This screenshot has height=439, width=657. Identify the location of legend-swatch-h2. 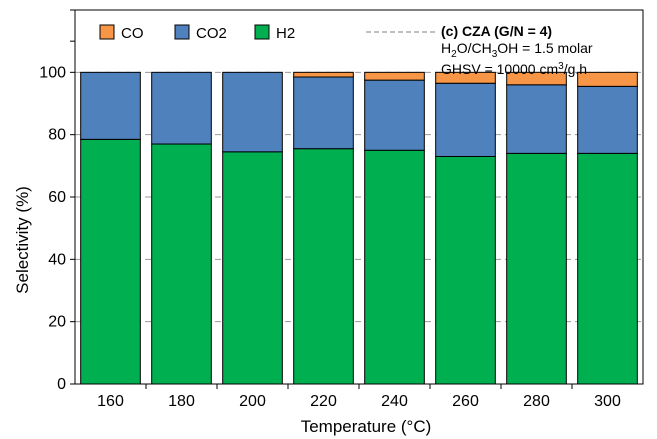
(262, 32).